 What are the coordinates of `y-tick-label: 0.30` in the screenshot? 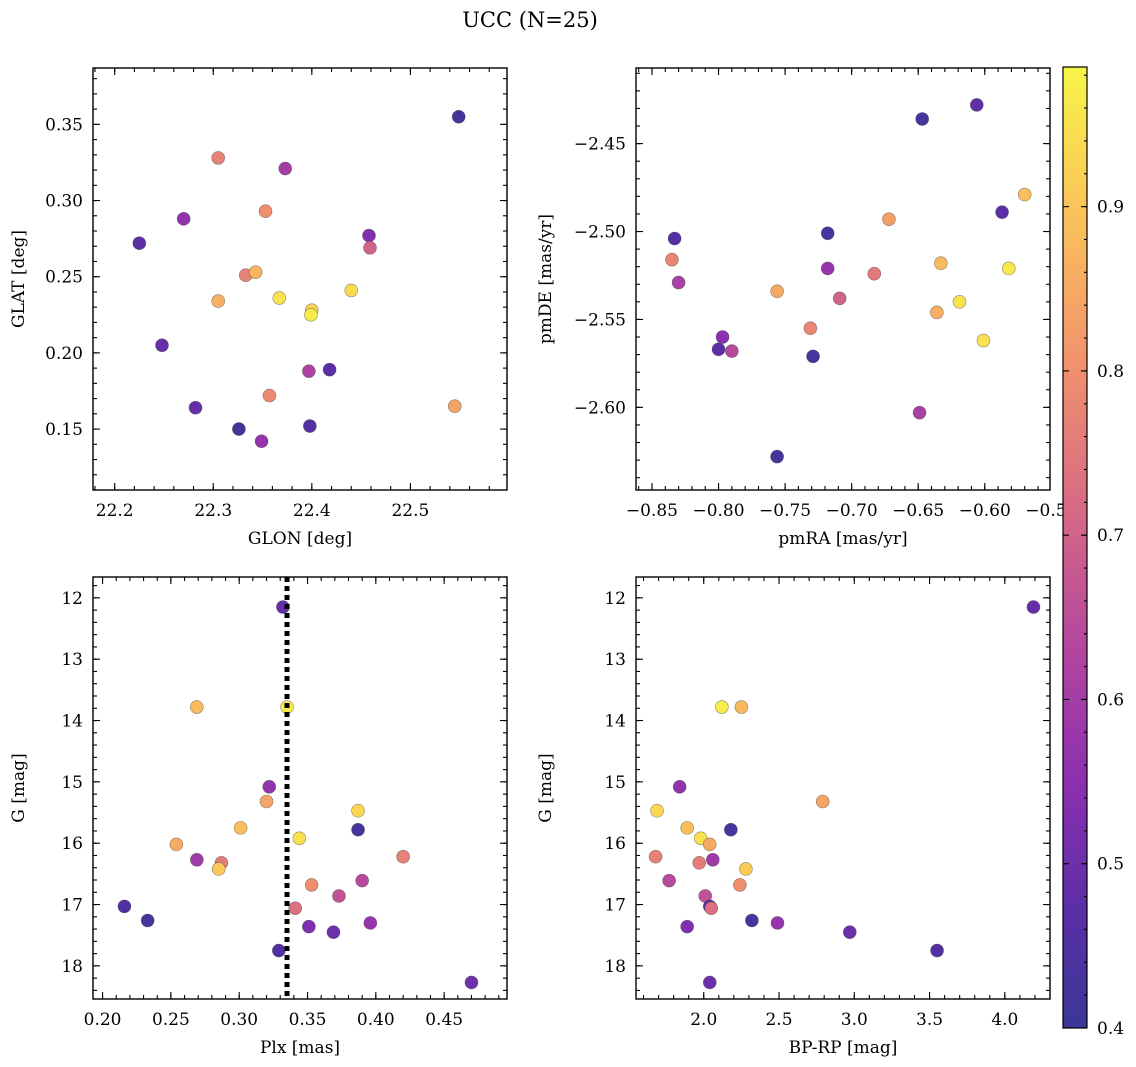 It's located at (64, 202).